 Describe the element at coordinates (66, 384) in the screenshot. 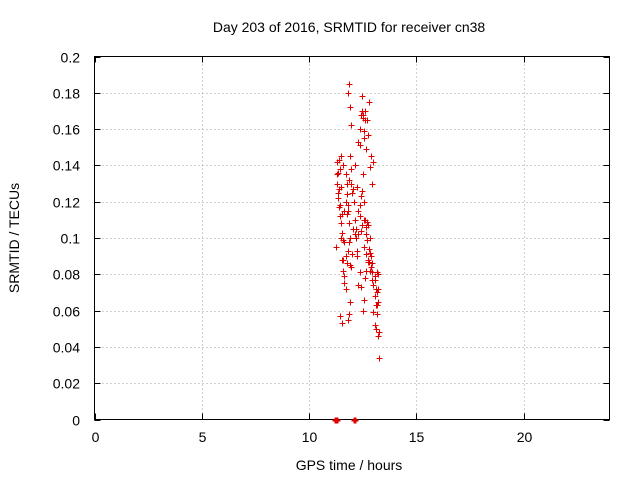

I see `y-tick-label: 0.02` at that location.